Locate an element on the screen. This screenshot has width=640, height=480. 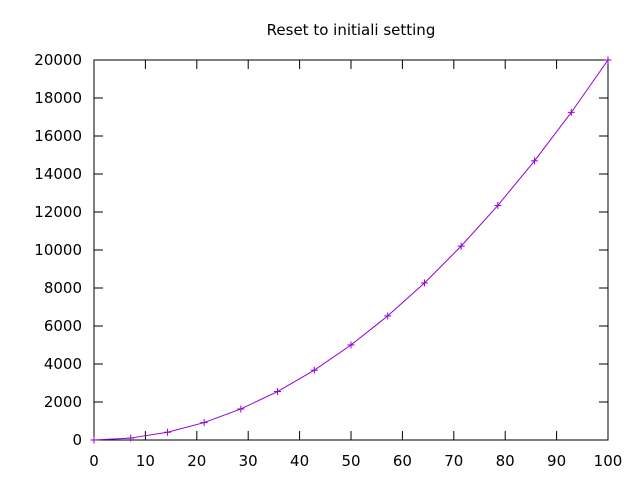
y-tick-label: 2000 is located at coordinates (63, 402).